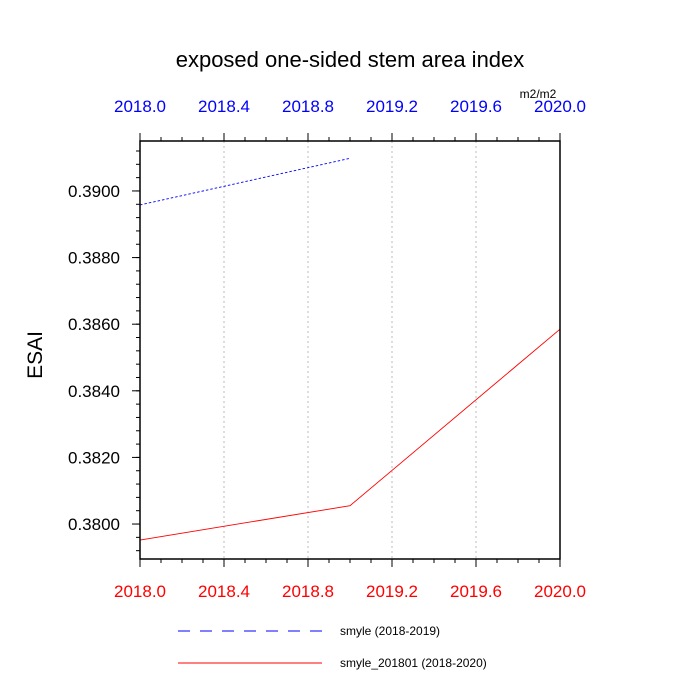 The image size is (700, 700). Describe the element at coordinates (390, 631) in the screenshot. I see `legend-label-1: smyle (2018-2019)` at that location.